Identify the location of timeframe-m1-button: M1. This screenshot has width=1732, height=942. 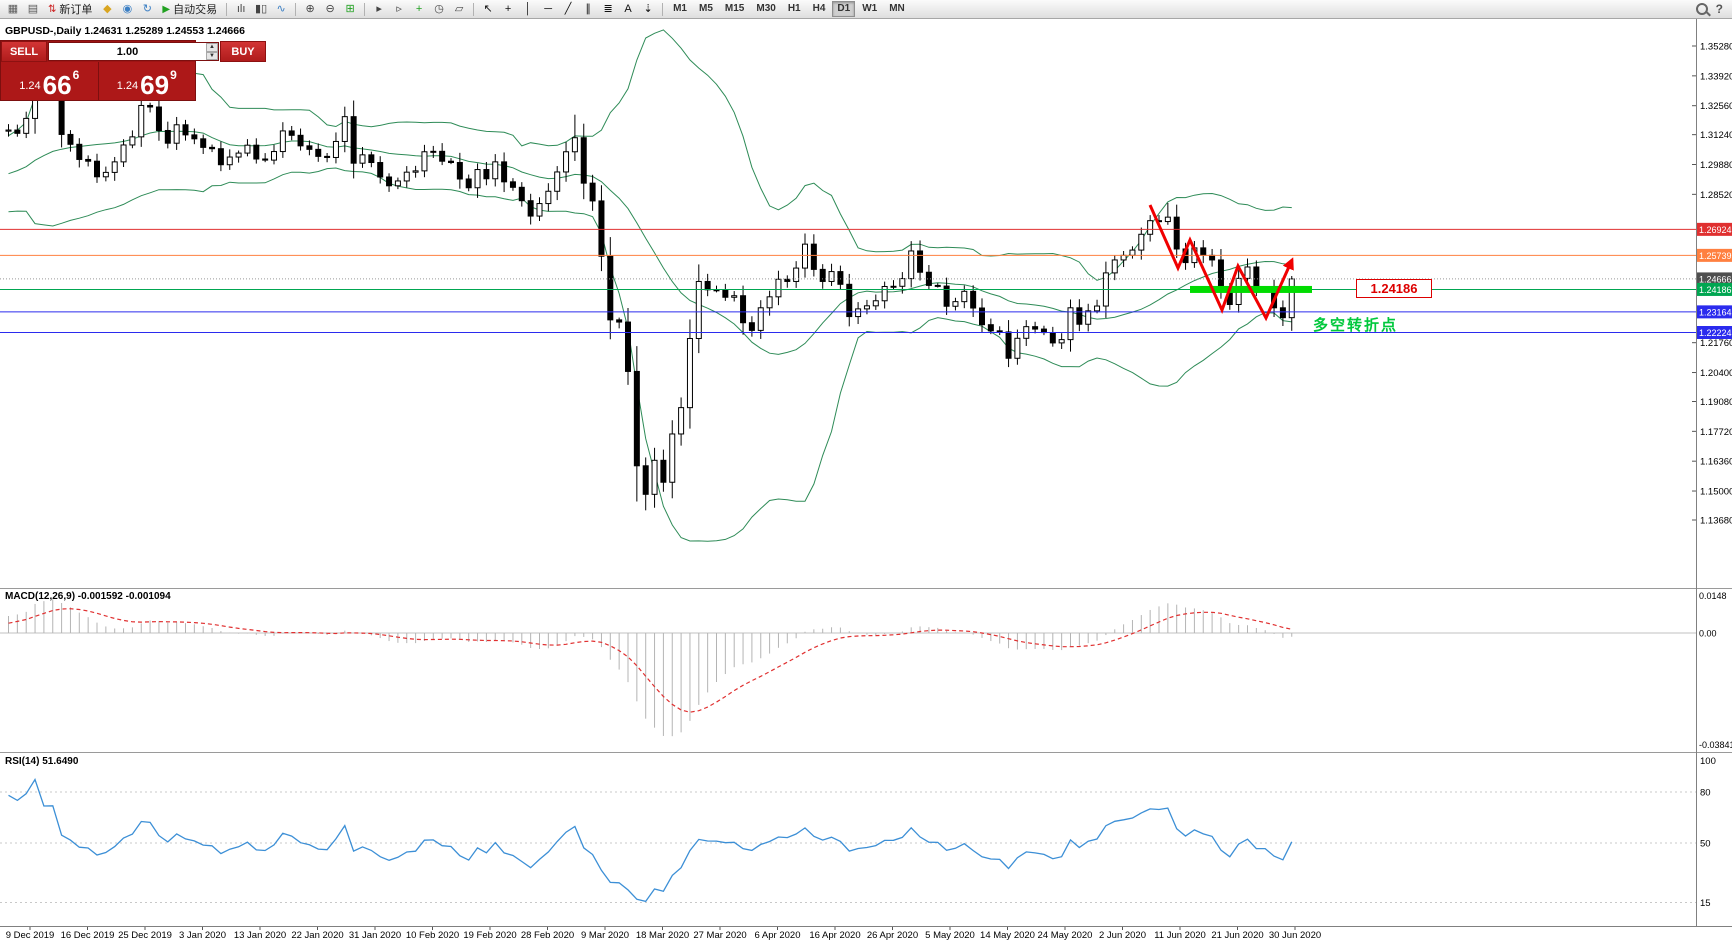
(680, 8).